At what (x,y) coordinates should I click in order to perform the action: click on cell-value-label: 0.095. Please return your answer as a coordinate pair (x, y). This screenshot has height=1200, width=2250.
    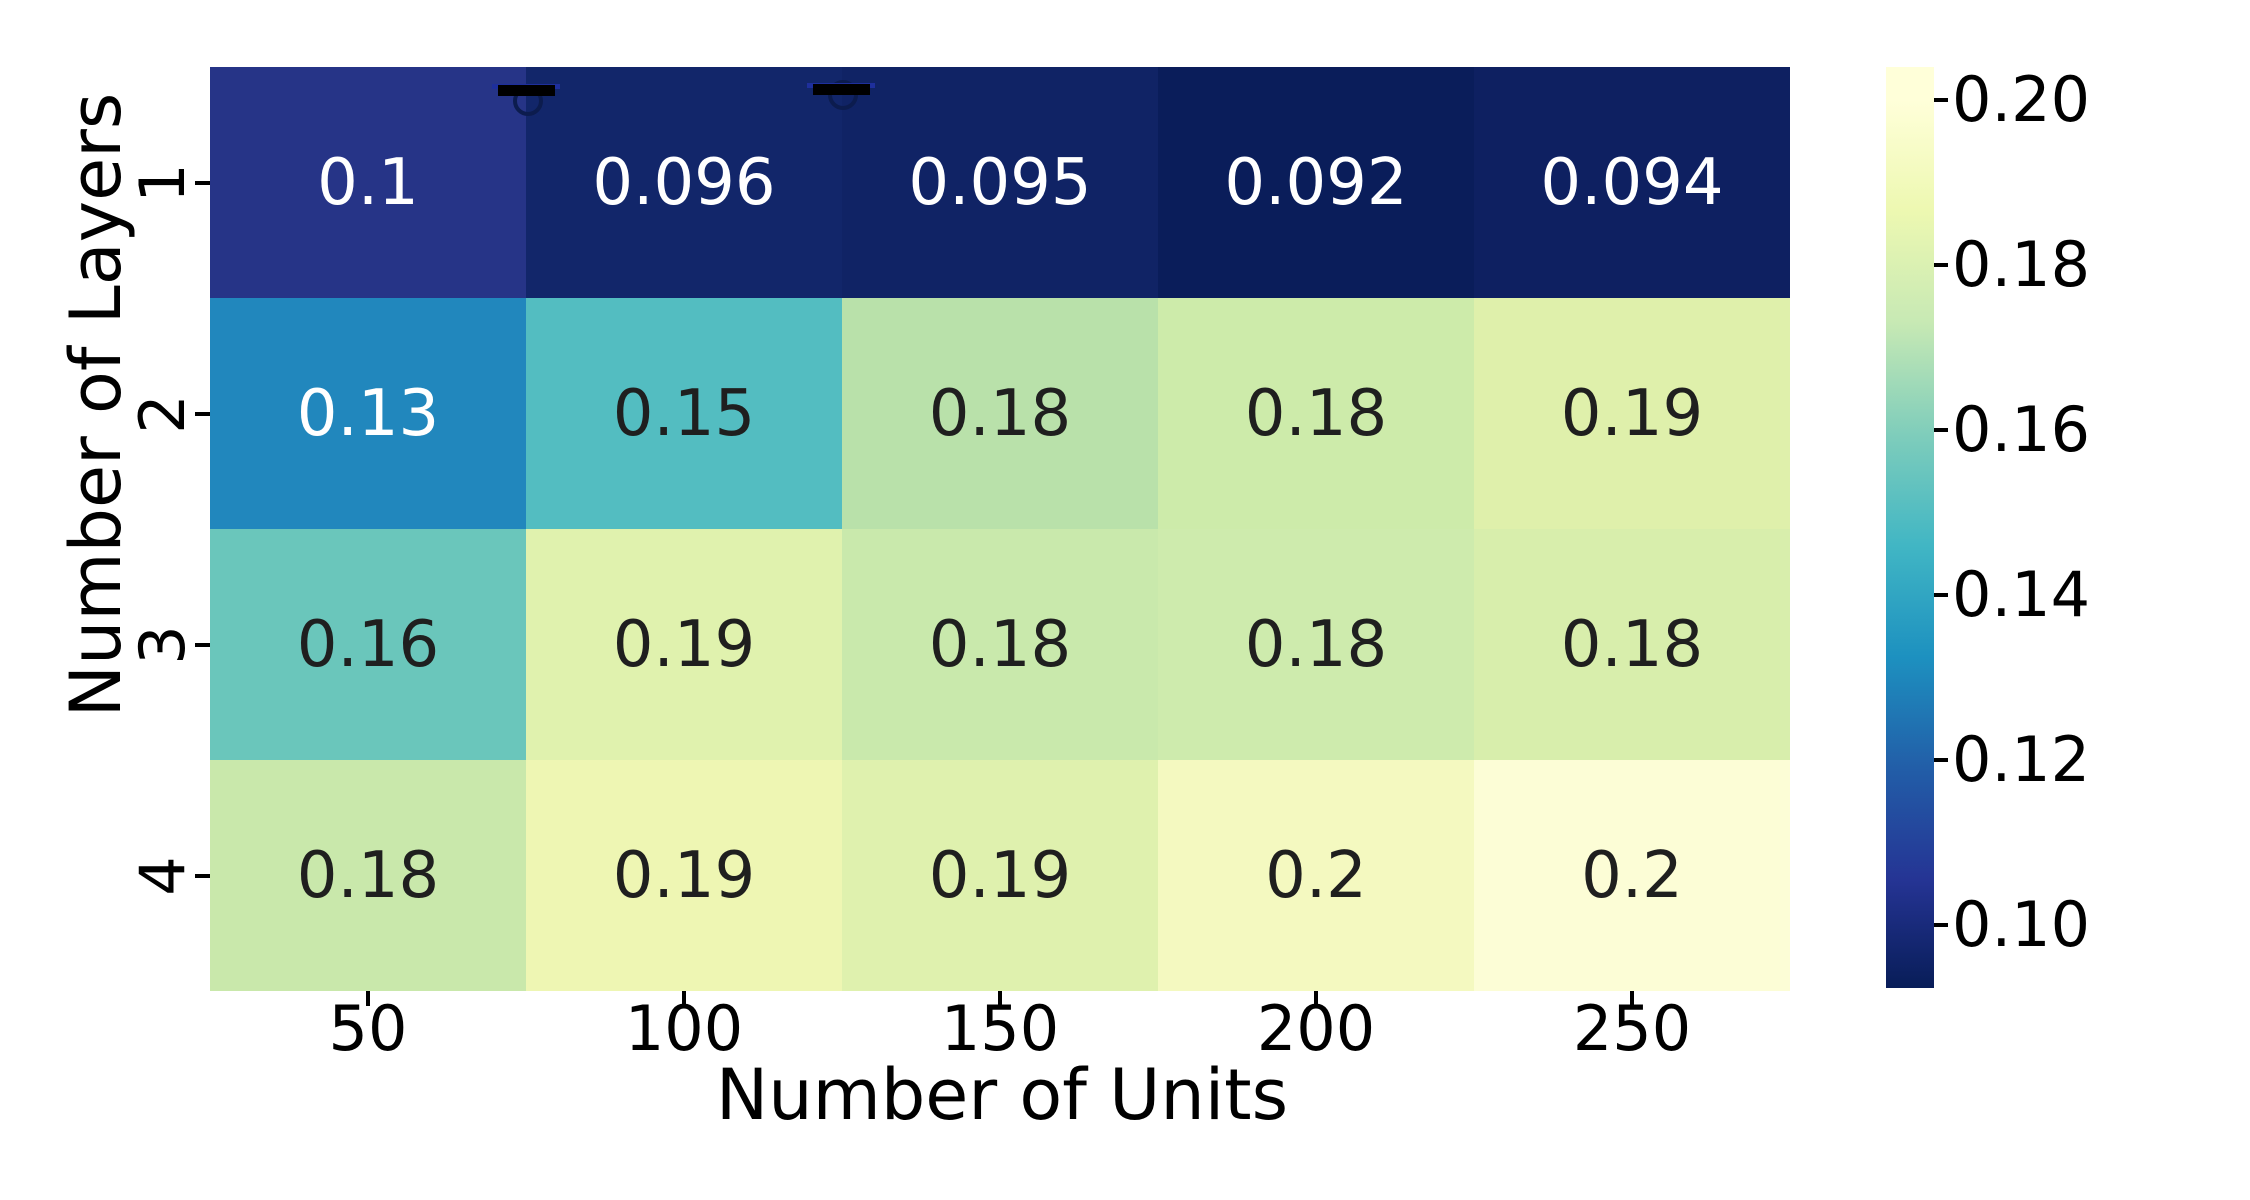
    Looking at the image, I should click on (1000, 182).